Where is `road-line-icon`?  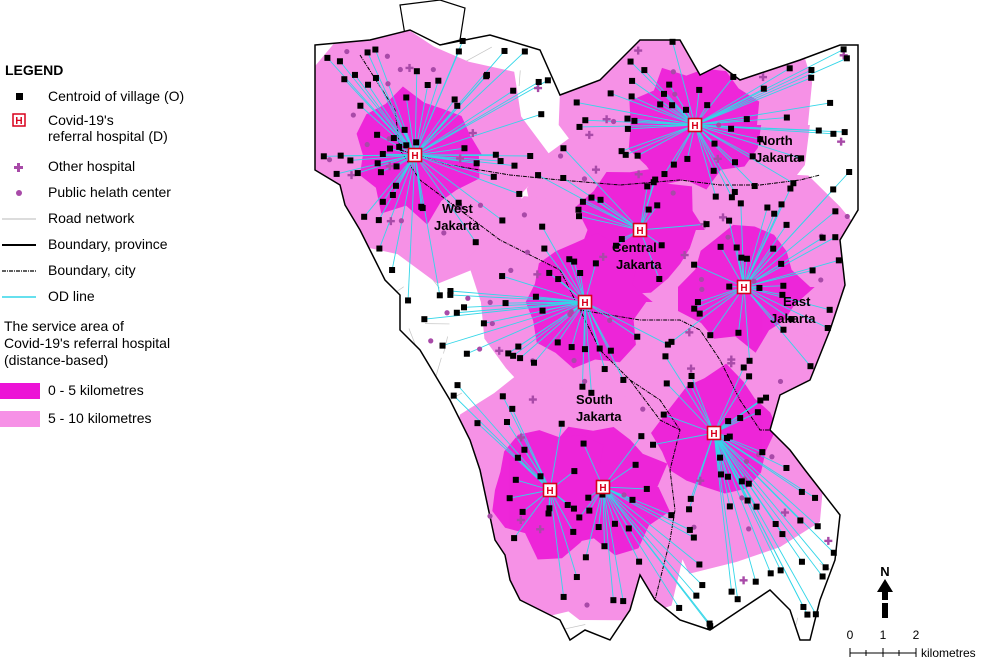
road-line-icon is located at coordinates (19, 219).